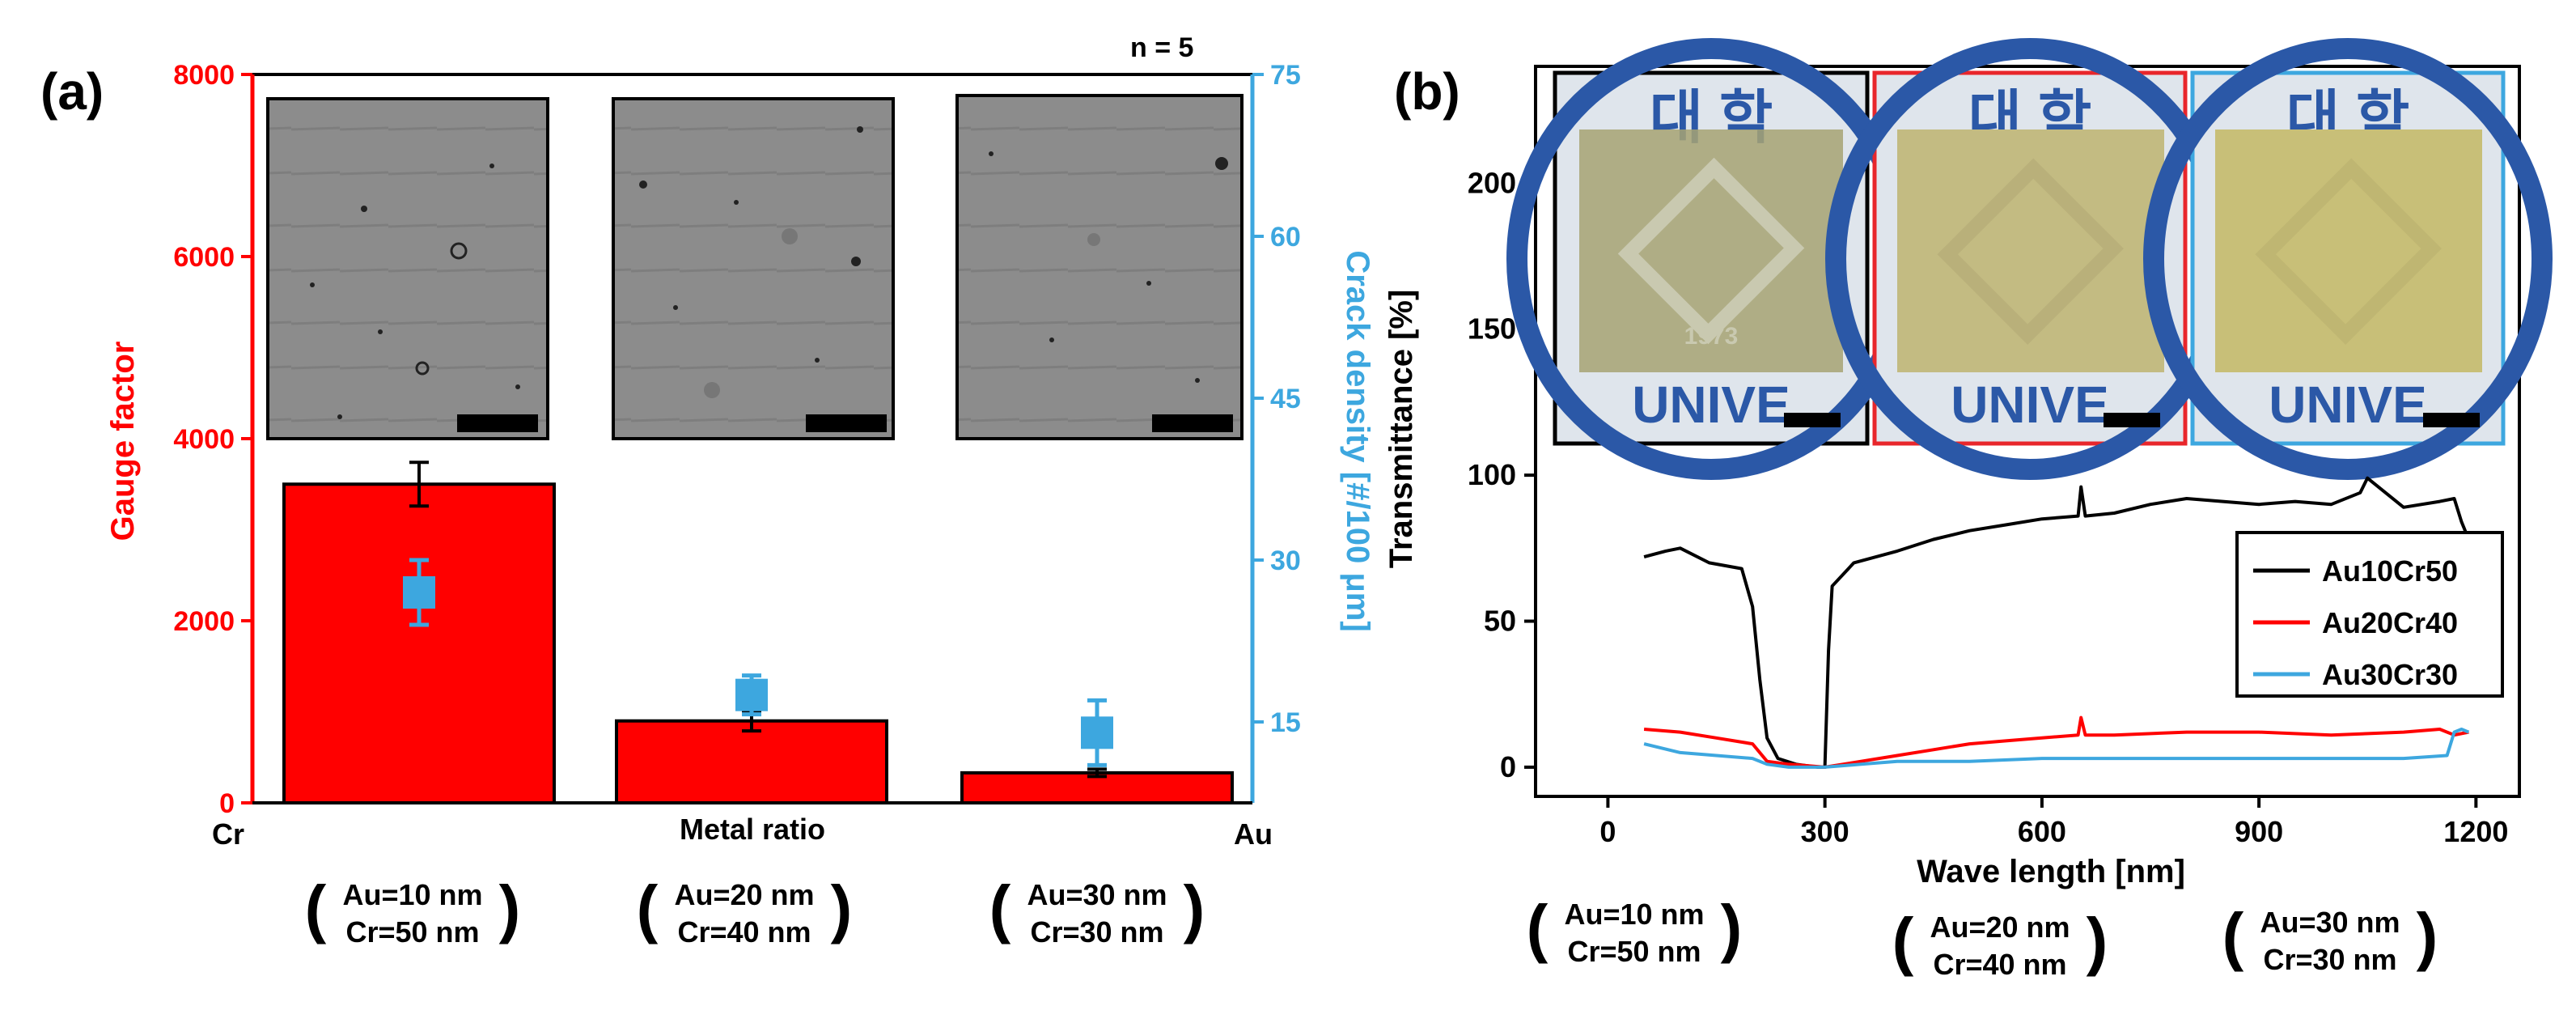  What do you see at coordinates (123, 441) in the screenshot?
I see `left-axis-label: Gauge factor` at bounding box center [123, 441].